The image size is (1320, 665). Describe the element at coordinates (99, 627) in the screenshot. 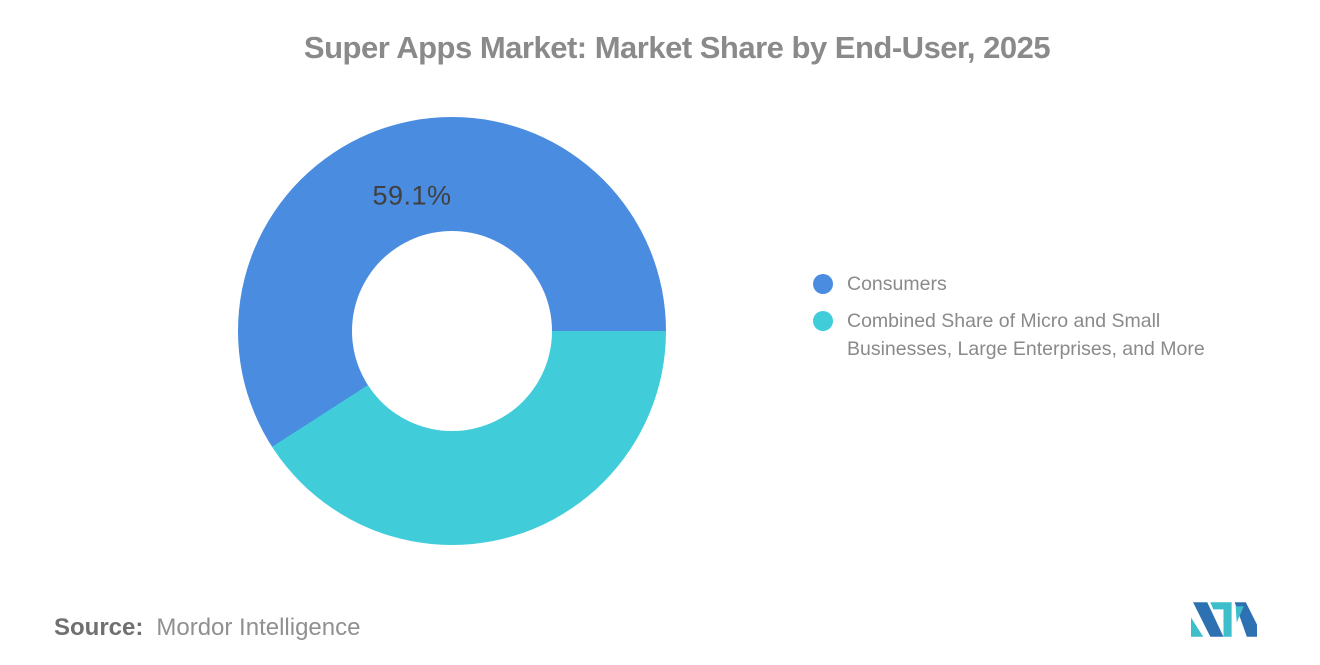

I see `source-label: Source:` at that location.